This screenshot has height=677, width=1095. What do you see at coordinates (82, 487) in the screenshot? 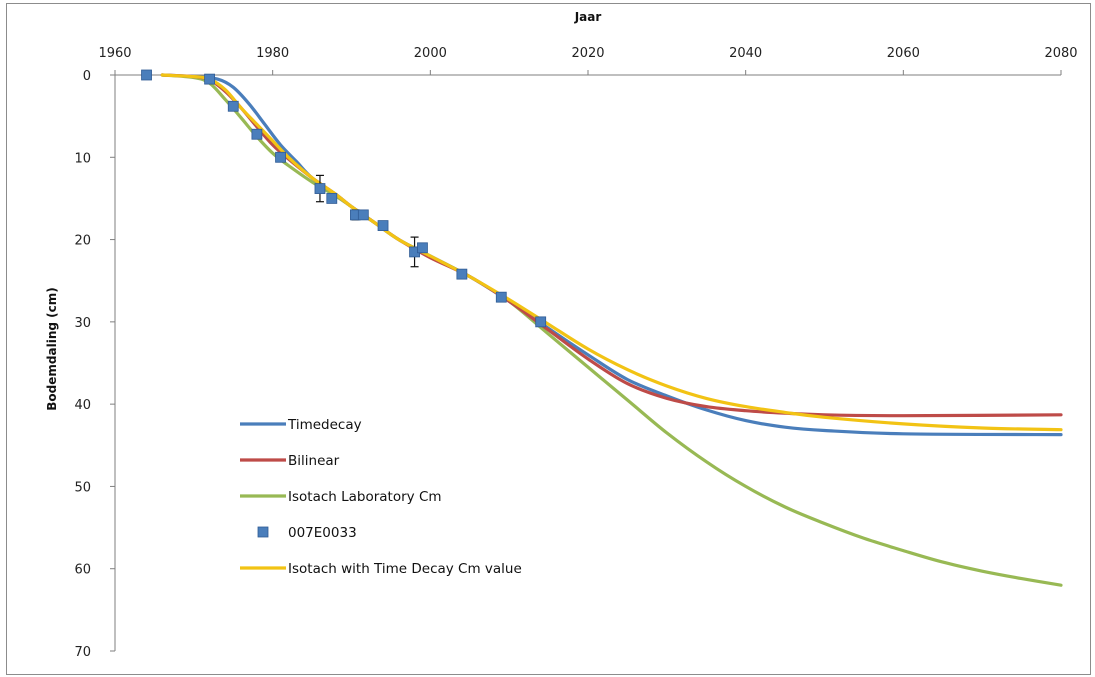
I see `y-tick-label: 50` at bounding box center [82, 487].